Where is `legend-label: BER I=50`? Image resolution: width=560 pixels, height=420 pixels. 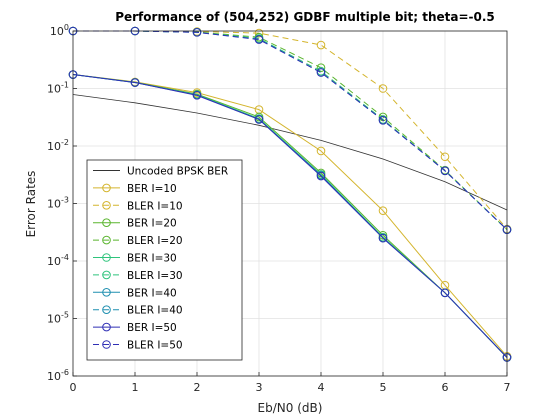
legend-label: BER I=50 is located at coordinates (152, 328).